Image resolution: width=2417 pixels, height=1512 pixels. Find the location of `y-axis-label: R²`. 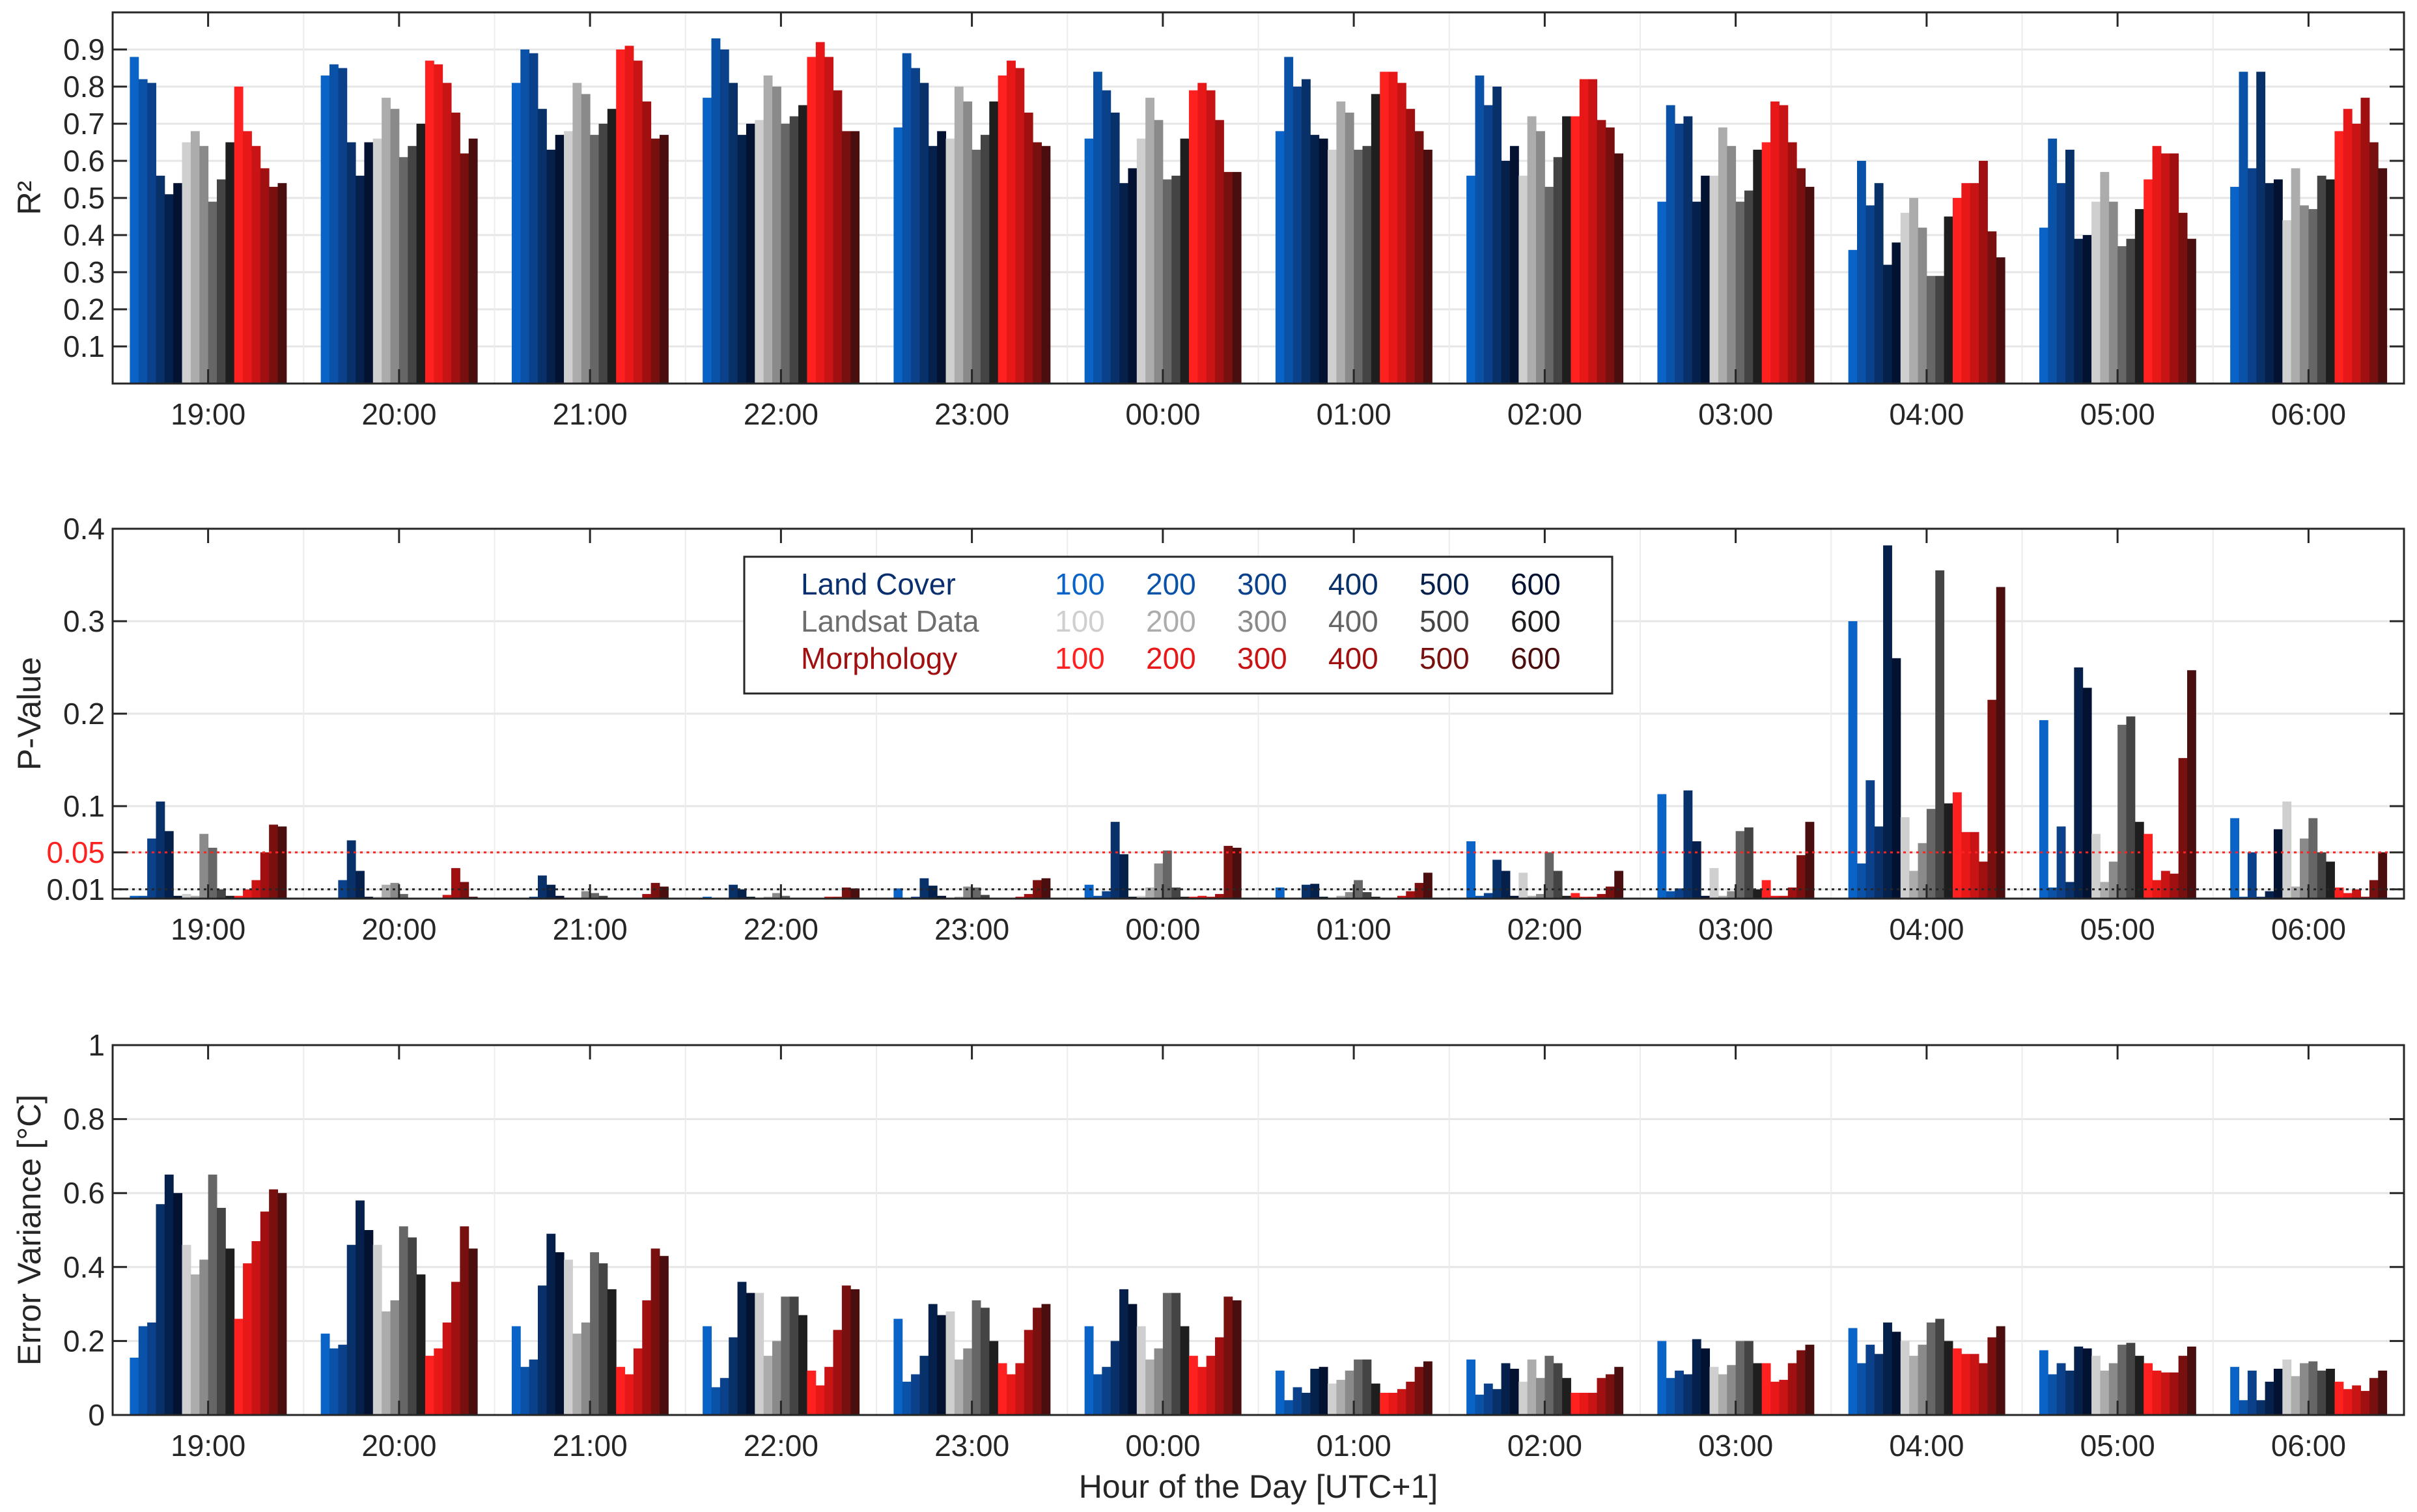

y-axis-label: R² is located at coordinates (29, 199).